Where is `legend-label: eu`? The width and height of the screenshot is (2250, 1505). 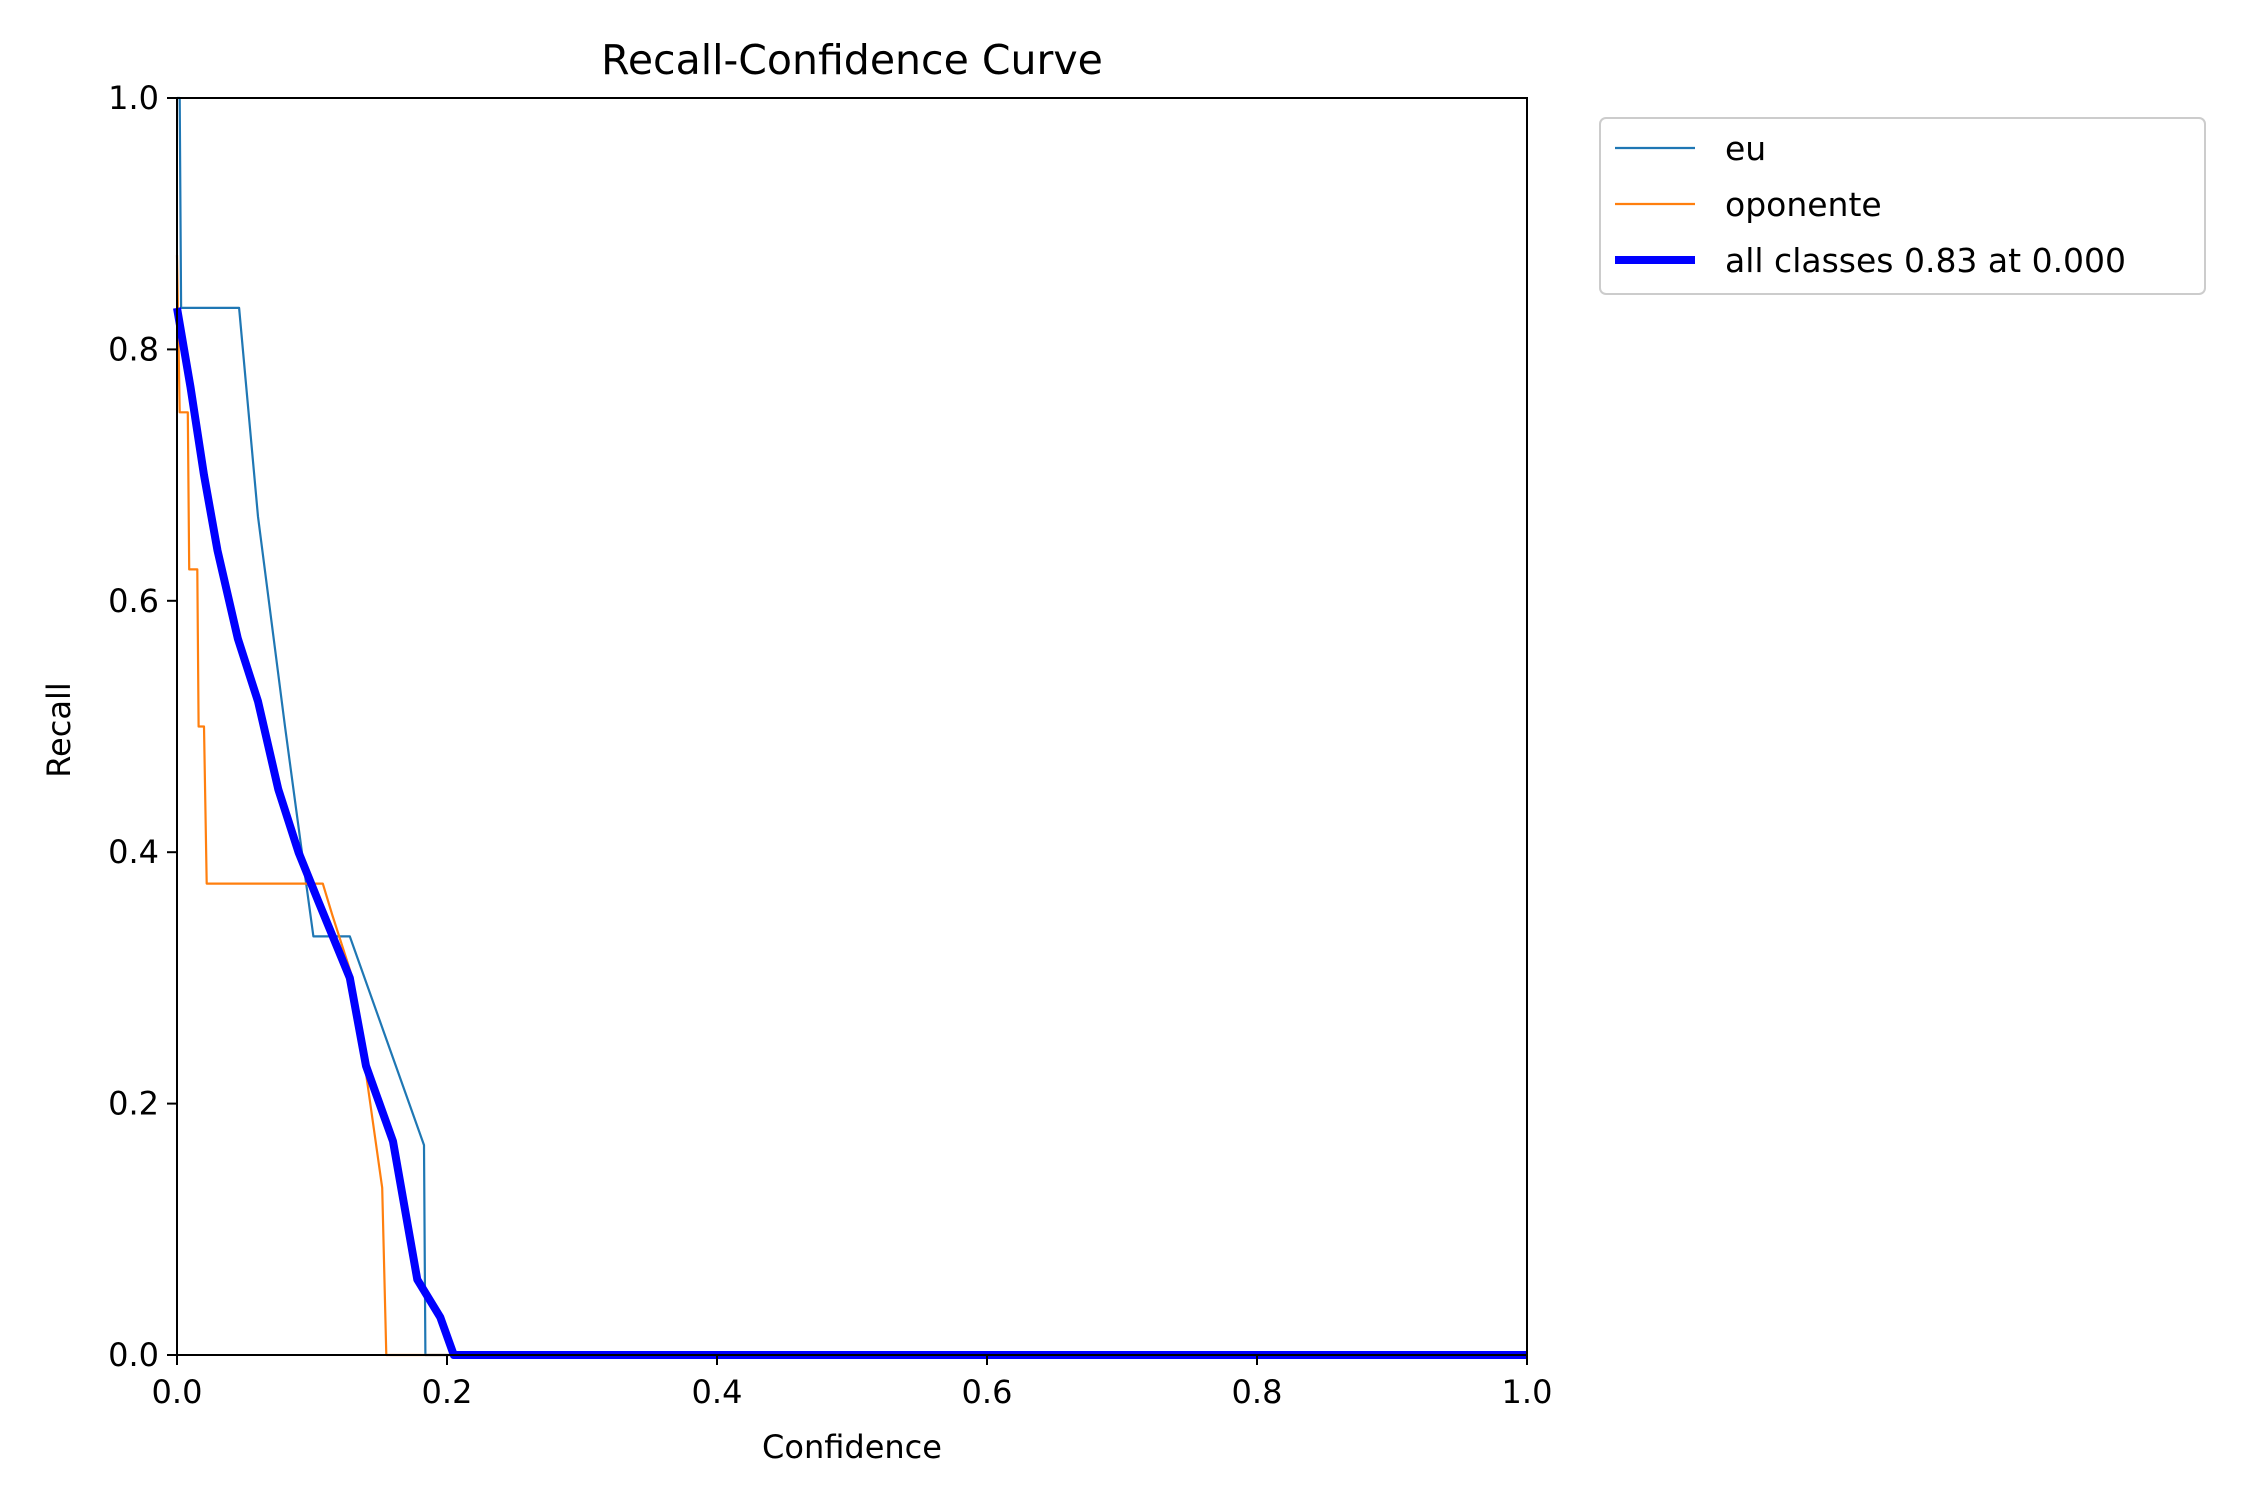
legend-label: eu is located at coordinates (1745, 148).